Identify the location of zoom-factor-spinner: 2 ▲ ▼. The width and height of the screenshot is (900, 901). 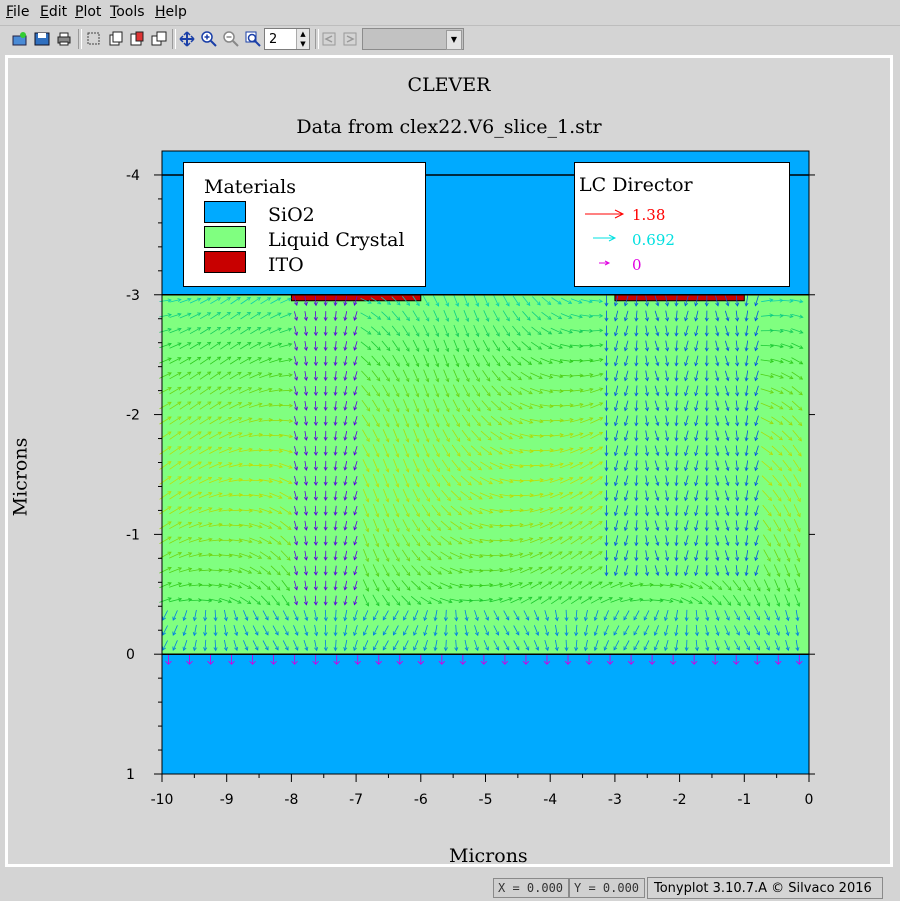
(287, 39).